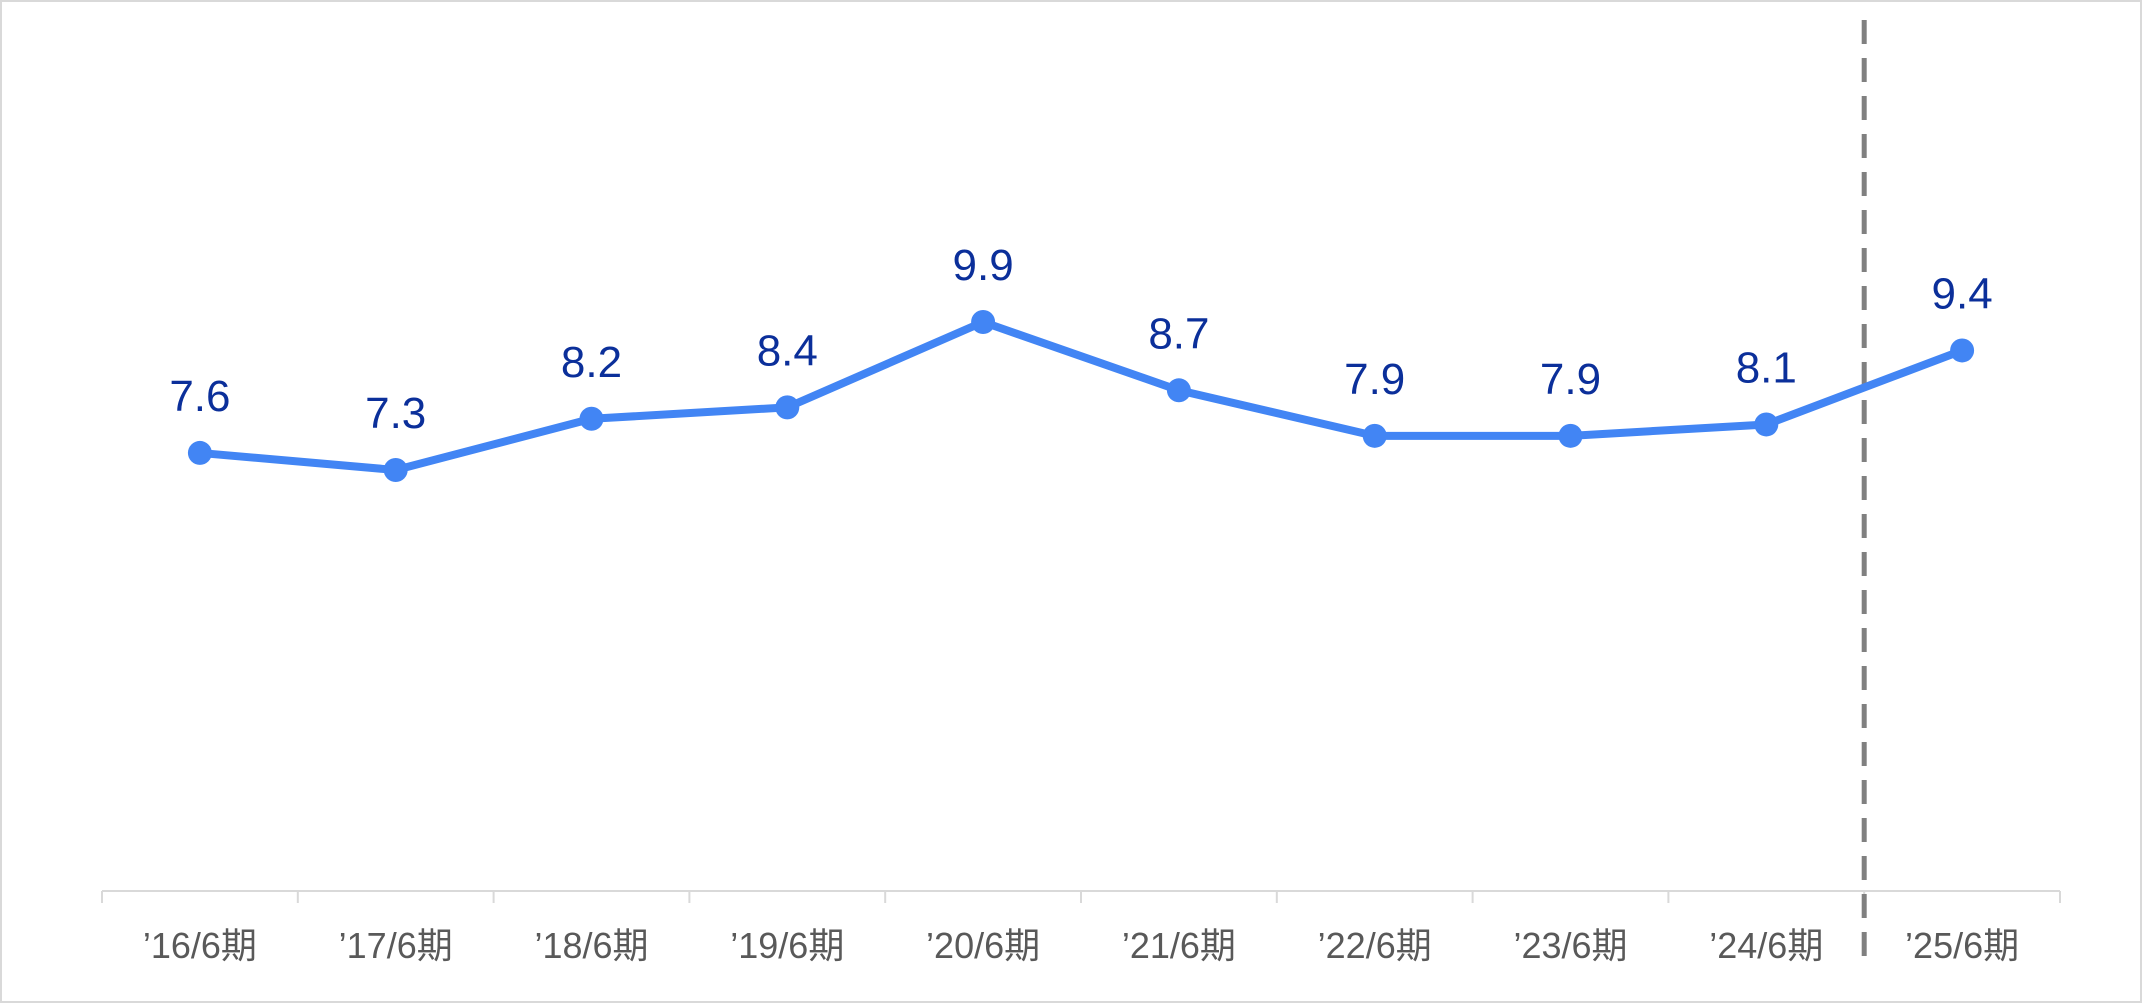  What do you see at coordinates (591, 362) in the screenshot?
I see `data-label: 8.2` at bounding box center [591, 362].